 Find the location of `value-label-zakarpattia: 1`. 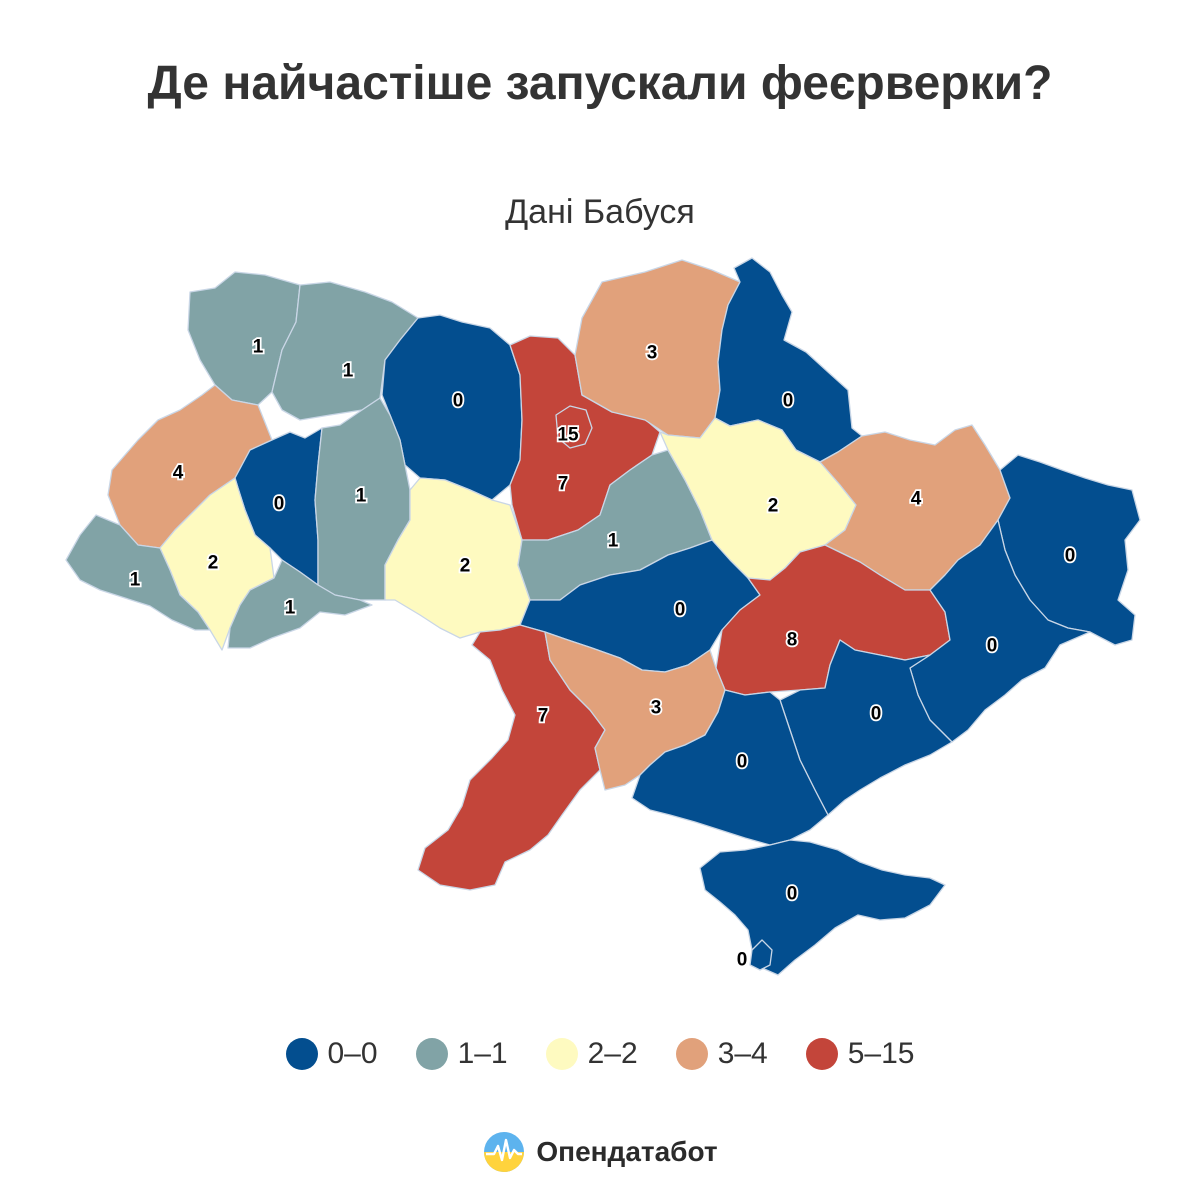

value-label-zakarpattia: 1 is located at coordinates (135, 580).